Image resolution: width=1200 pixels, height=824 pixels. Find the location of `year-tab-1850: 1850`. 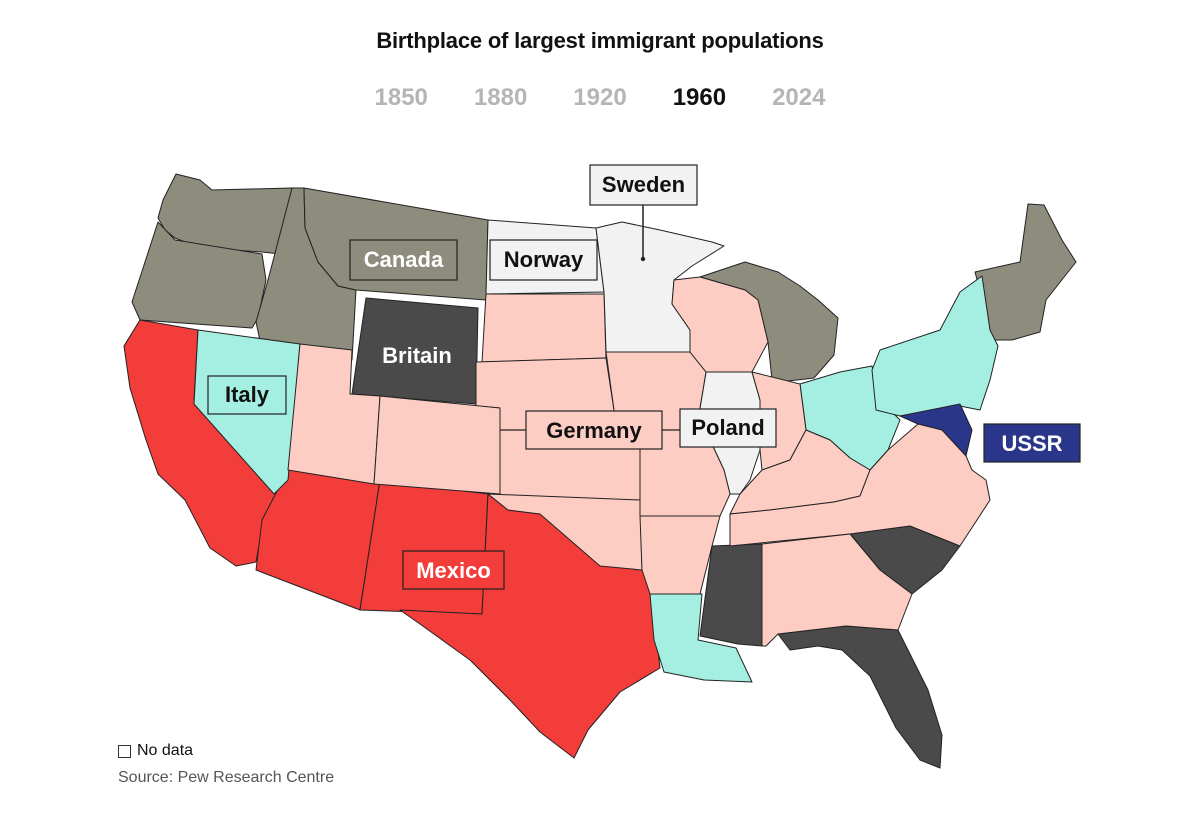

year-tab-1850: 1850 is located at coordinates (401, 97).